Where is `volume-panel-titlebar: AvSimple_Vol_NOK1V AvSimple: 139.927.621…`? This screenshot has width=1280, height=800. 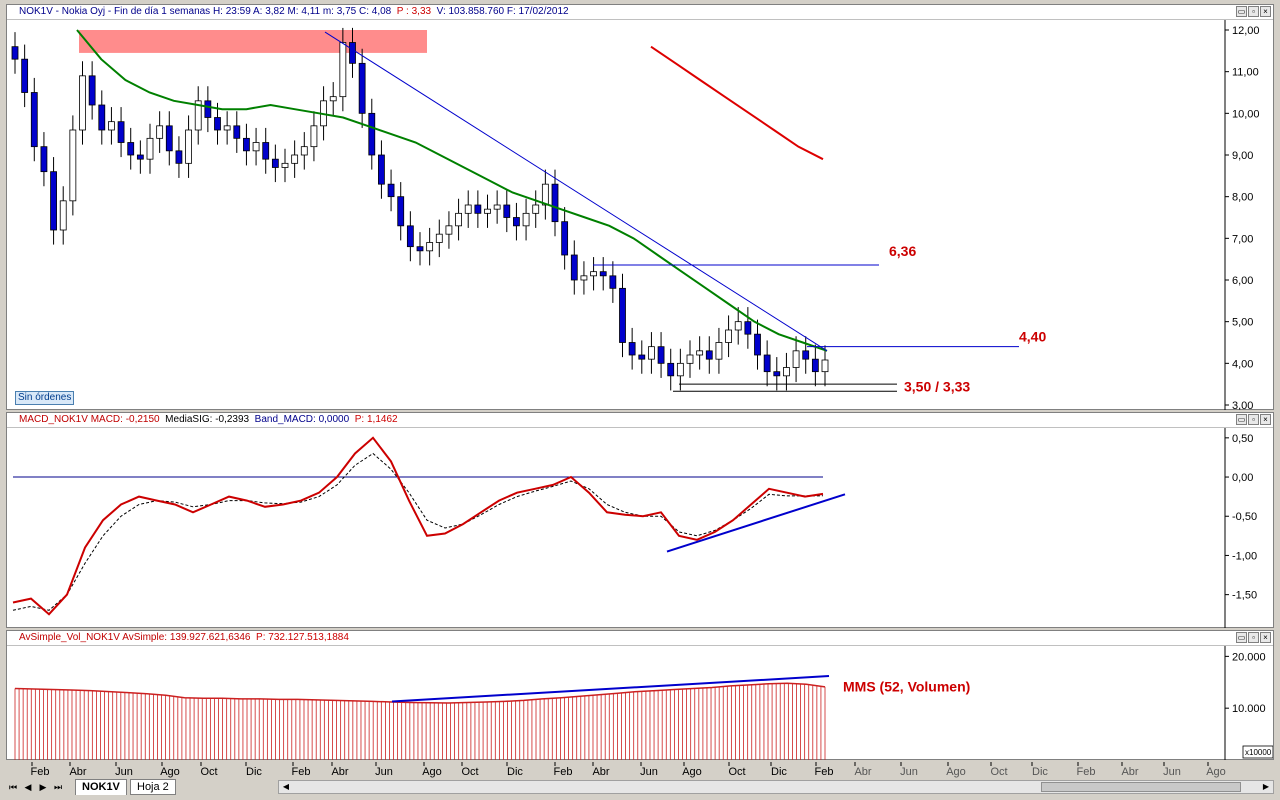
volume-panel-titlebar: AvSimple_Vol_NOK1V AvSimple: 139.927.621… is located at coordinates (640, 638).